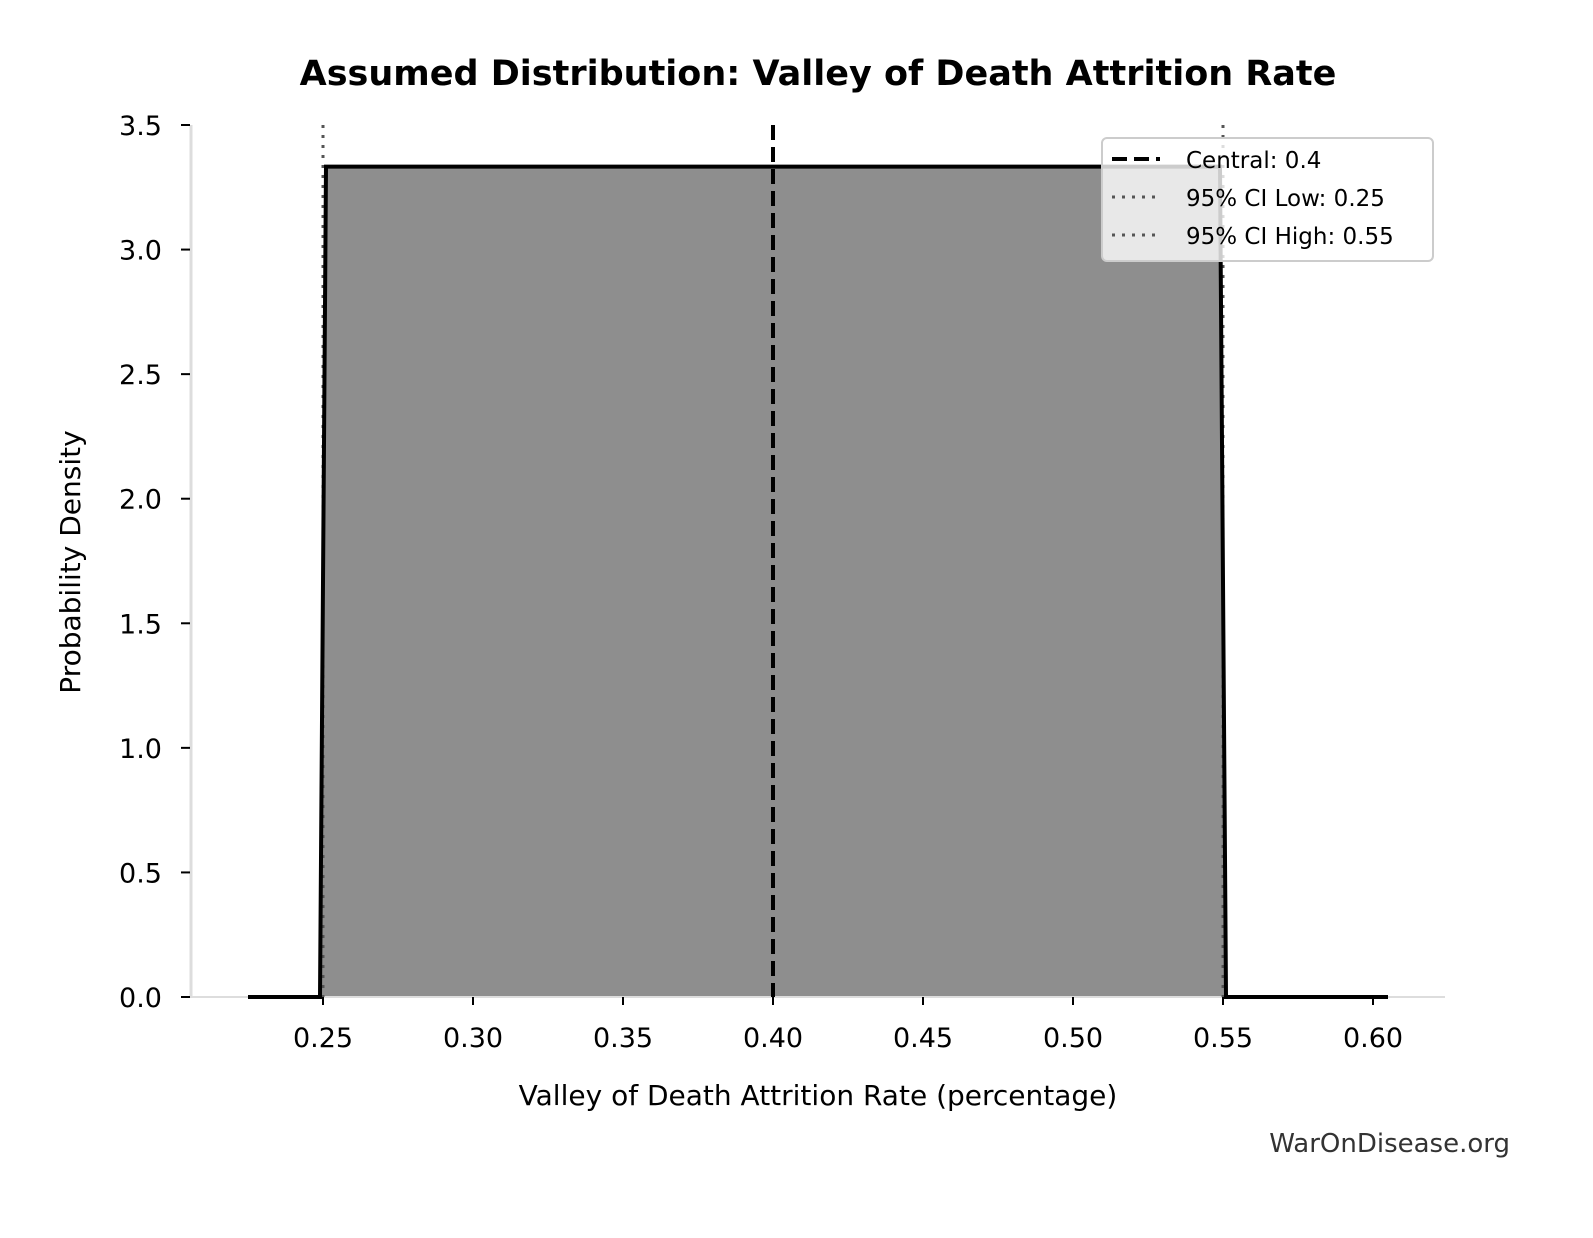 The height and width of the screenshot is (1238, 1593). I want to click on y-tick-label: 0.5, so click(140, 873).